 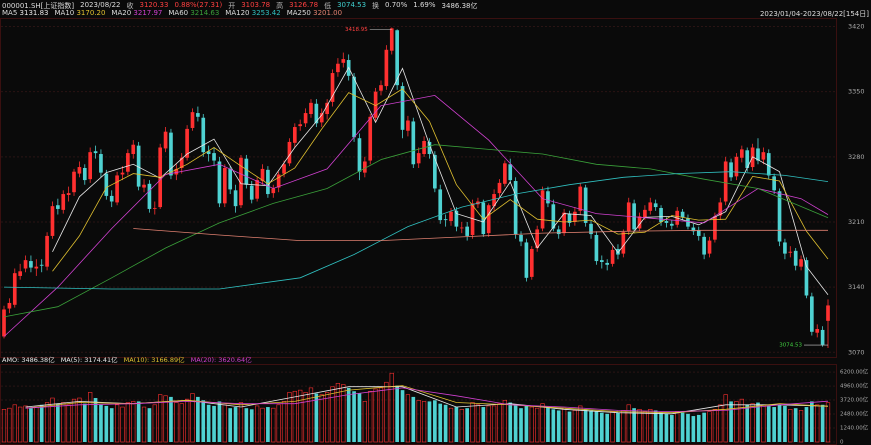 What do you see at coordinates (856, 157) in the screenshot?
I see `y-tick-label: 3280` at bounding box center [856, 157].